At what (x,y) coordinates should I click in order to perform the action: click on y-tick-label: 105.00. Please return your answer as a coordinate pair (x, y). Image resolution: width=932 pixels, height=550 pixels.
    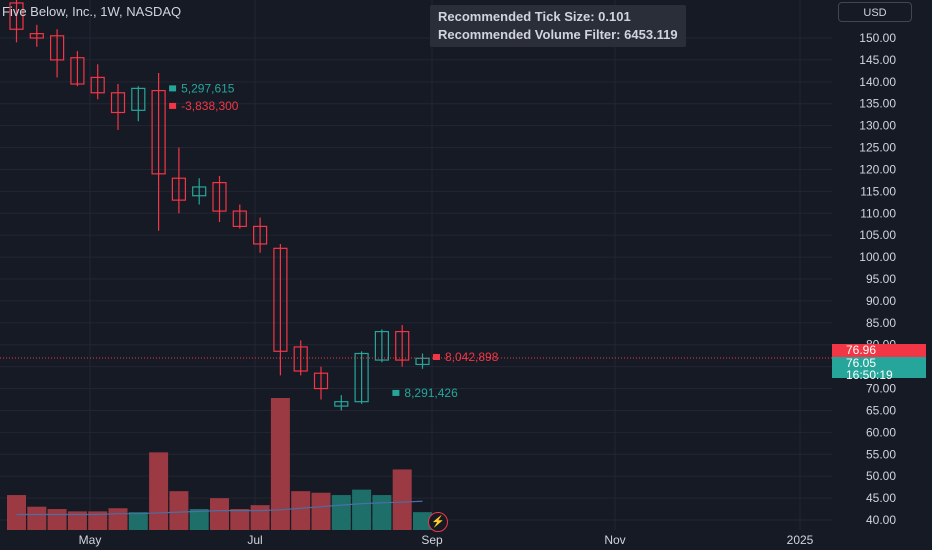
    Looking at the image, I should click on (877, 235).